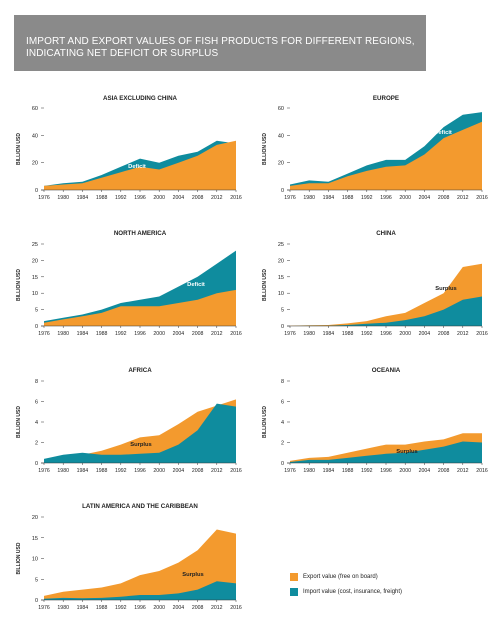  Describe the element at coordinates (140, 370) in the screenshot. I see `chart-title: AFRICA` at that location.